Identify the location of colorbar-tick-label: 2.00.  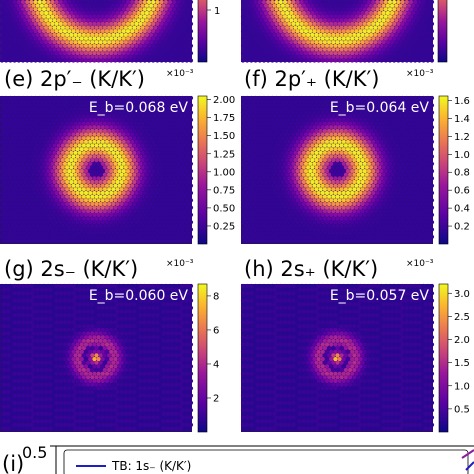
(224, 100).